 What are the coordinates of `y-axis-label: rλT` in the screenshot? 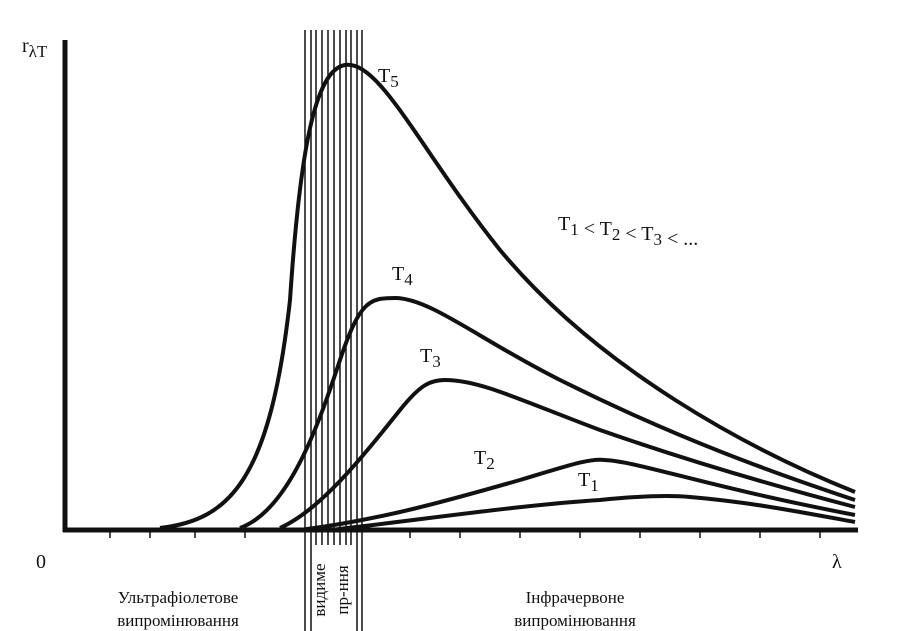 It's located at (35, 48).